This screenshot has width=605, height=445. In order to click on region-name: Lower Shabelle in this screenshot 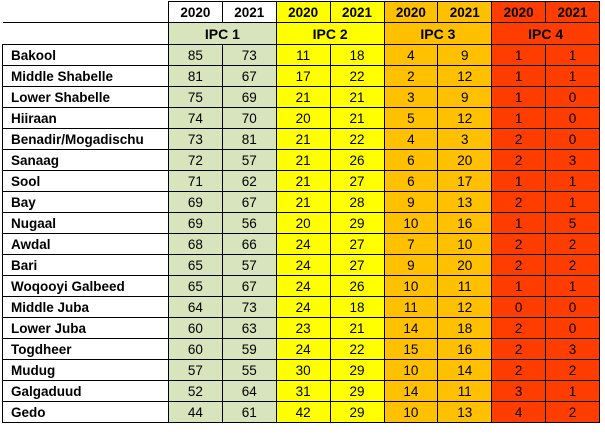, I will do `click(85, 97)`.